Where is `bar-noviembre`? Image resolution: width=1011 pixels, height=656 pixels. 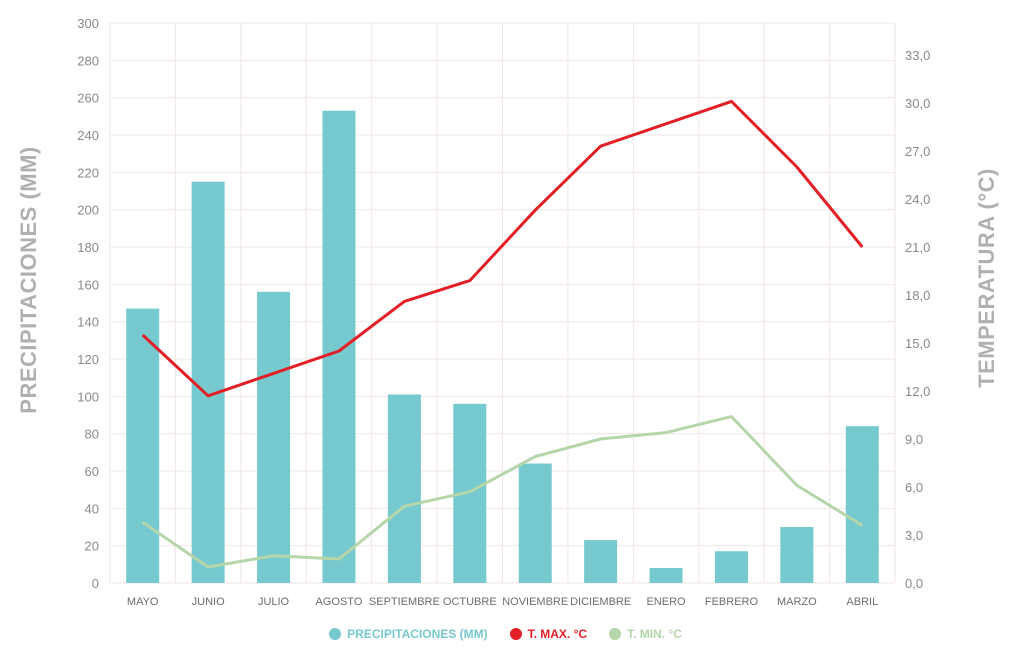 bar-noviembre is located at coordinates (535, 523).